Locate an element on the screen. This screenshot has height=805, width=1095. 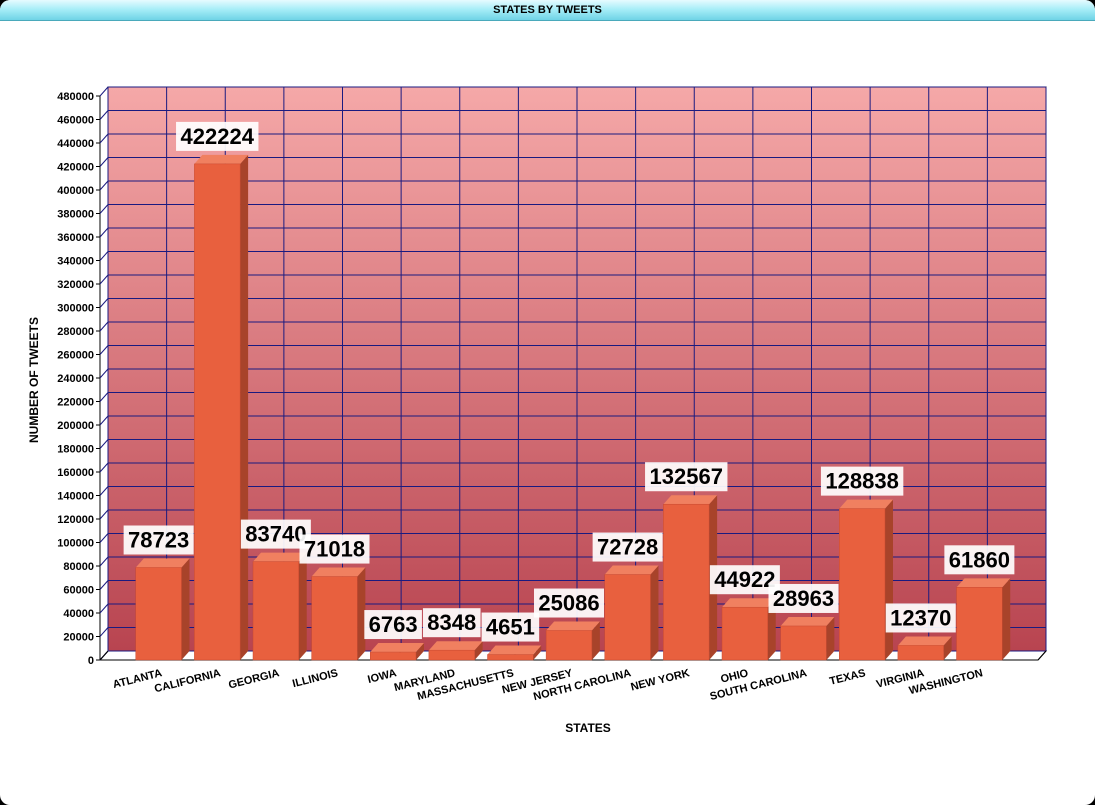
y-tick-label: 400000 is located at coordinates (75, 191).